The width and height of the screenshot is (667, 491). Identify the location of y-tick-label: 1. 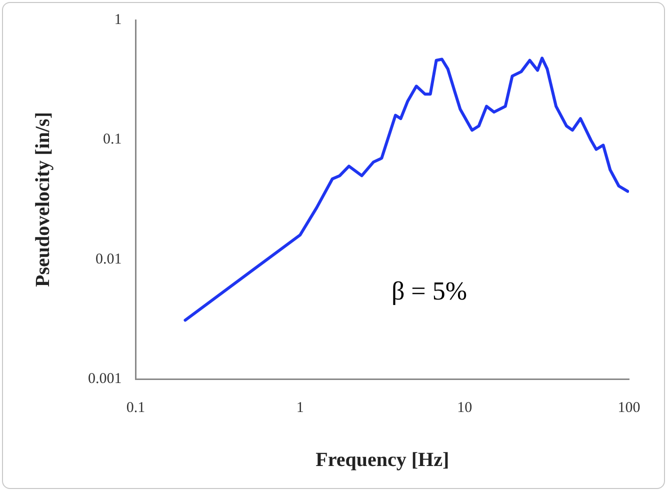
(118, 20).